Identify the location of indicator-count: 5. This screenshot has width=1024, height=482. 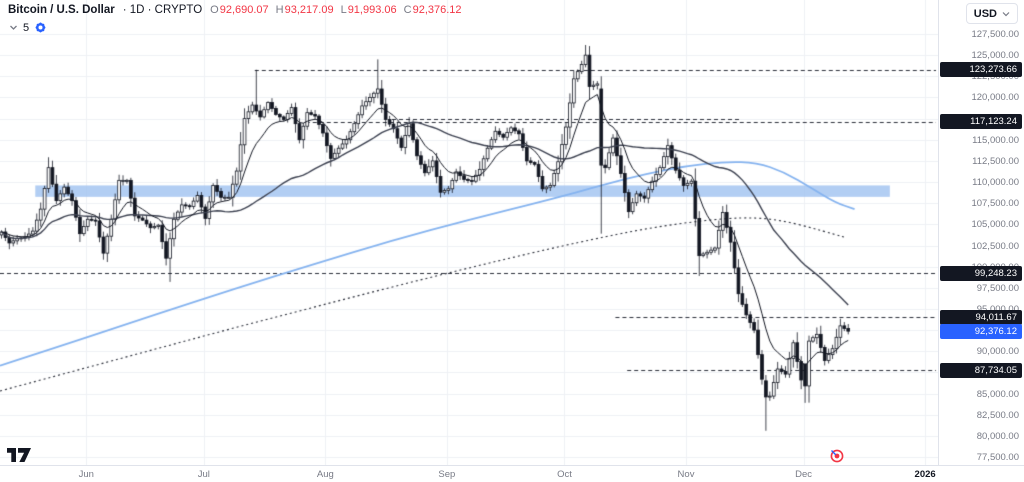
(26, 27).